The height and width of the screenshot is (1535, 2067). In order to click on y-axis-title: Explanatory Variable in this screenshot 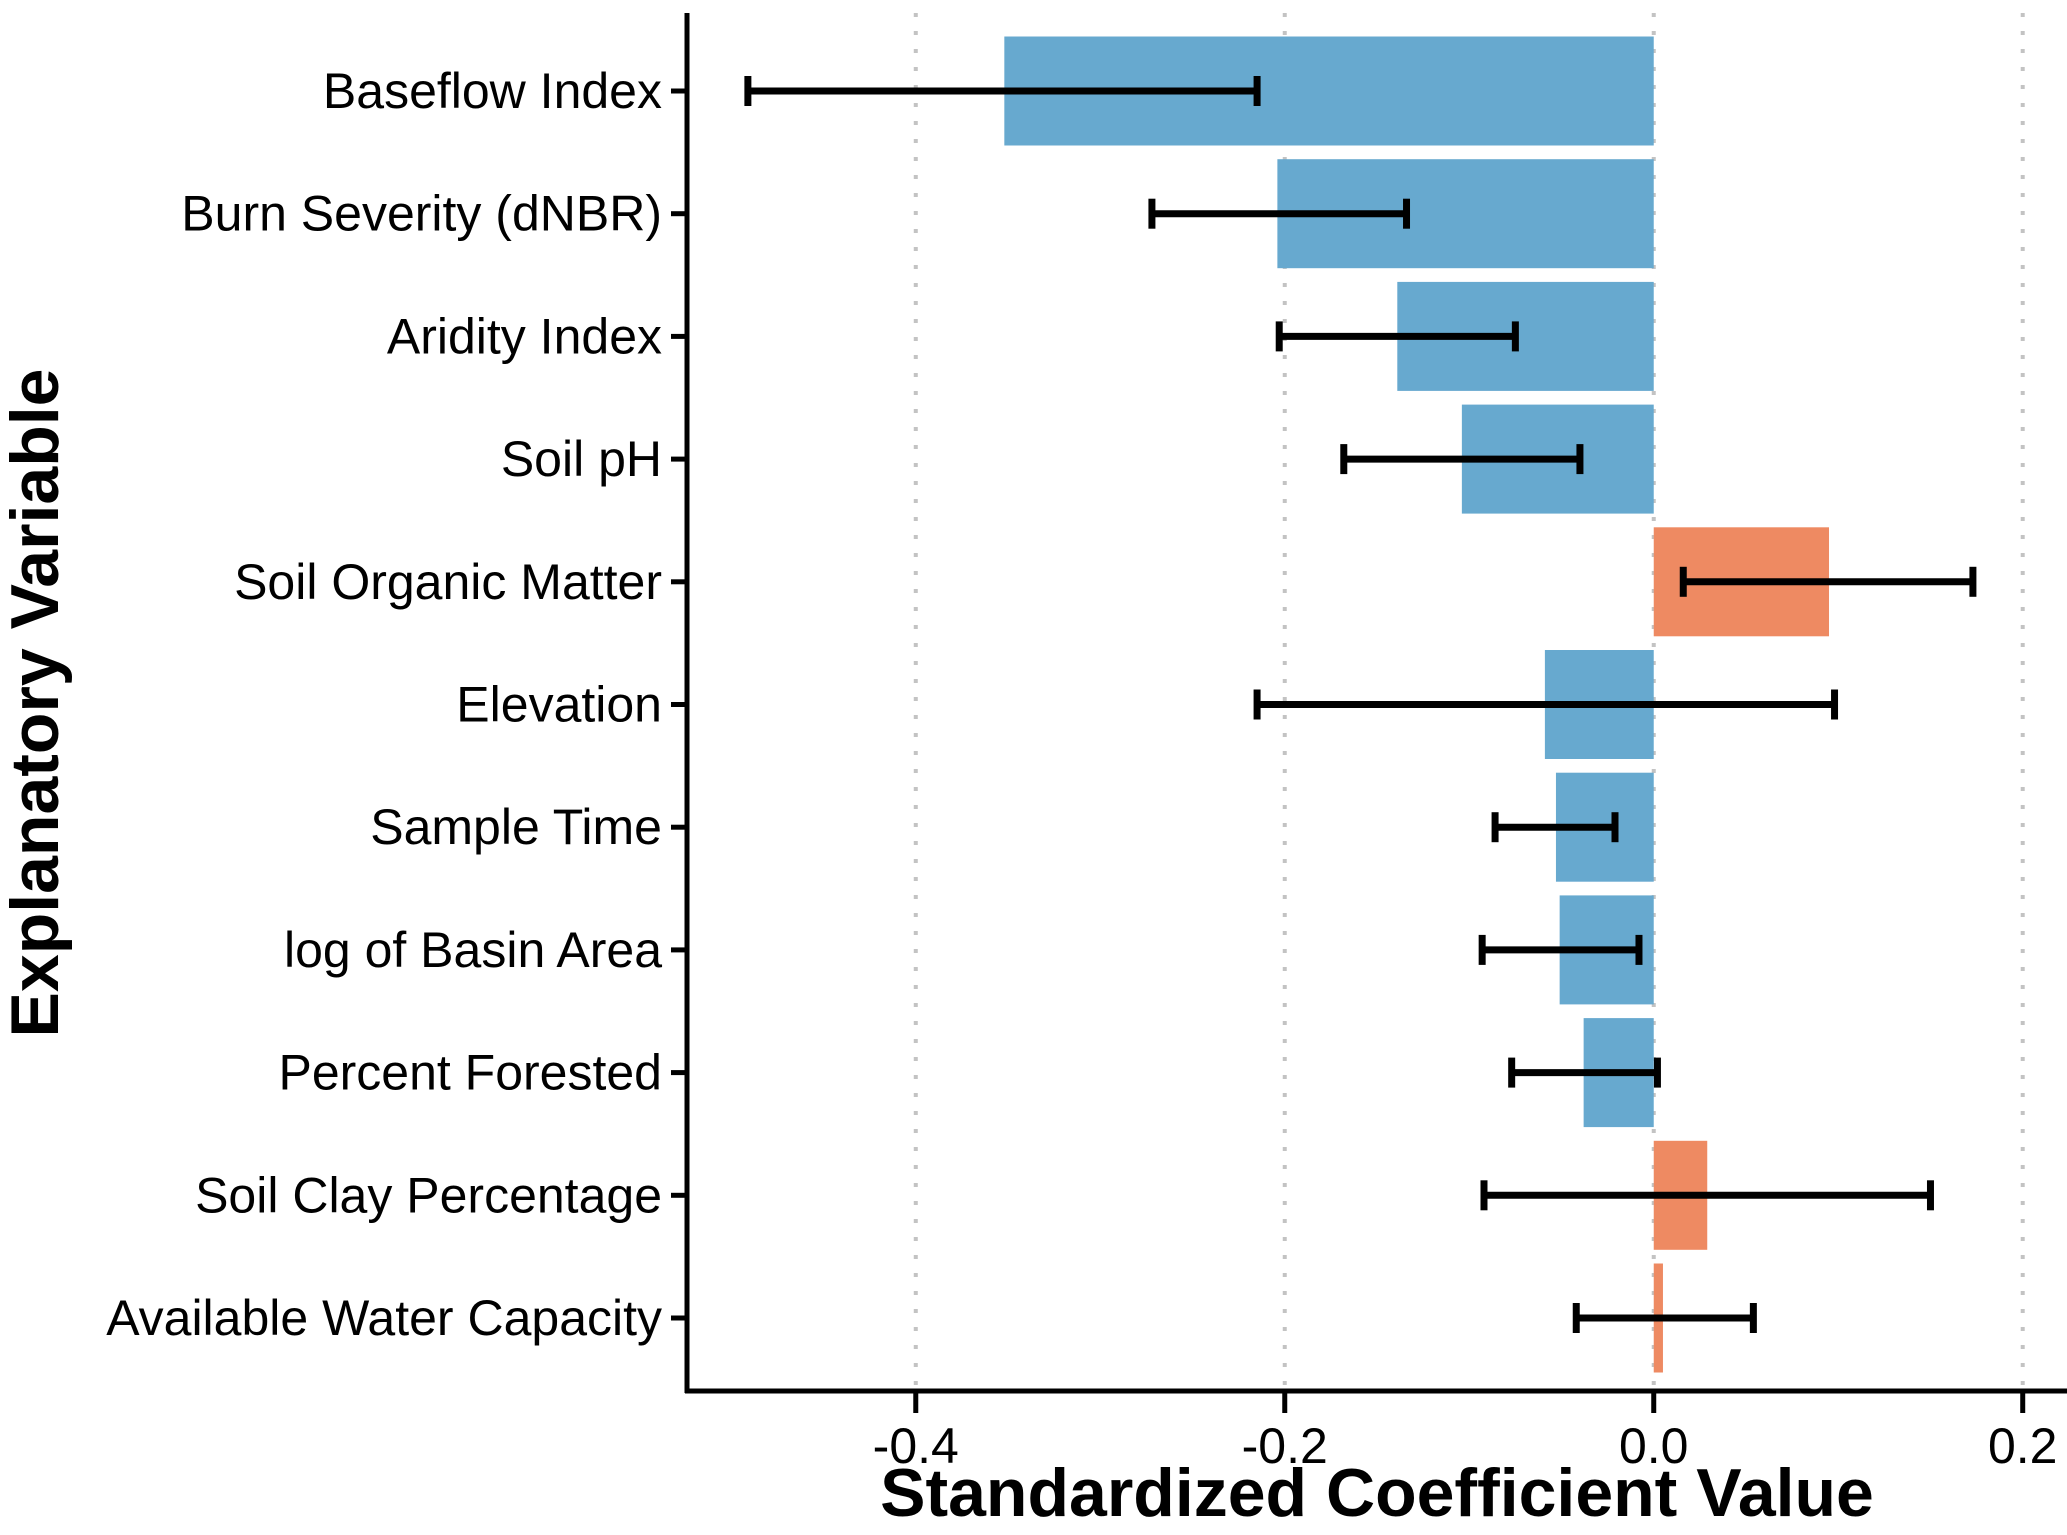, I will do `click(36, 703)`.